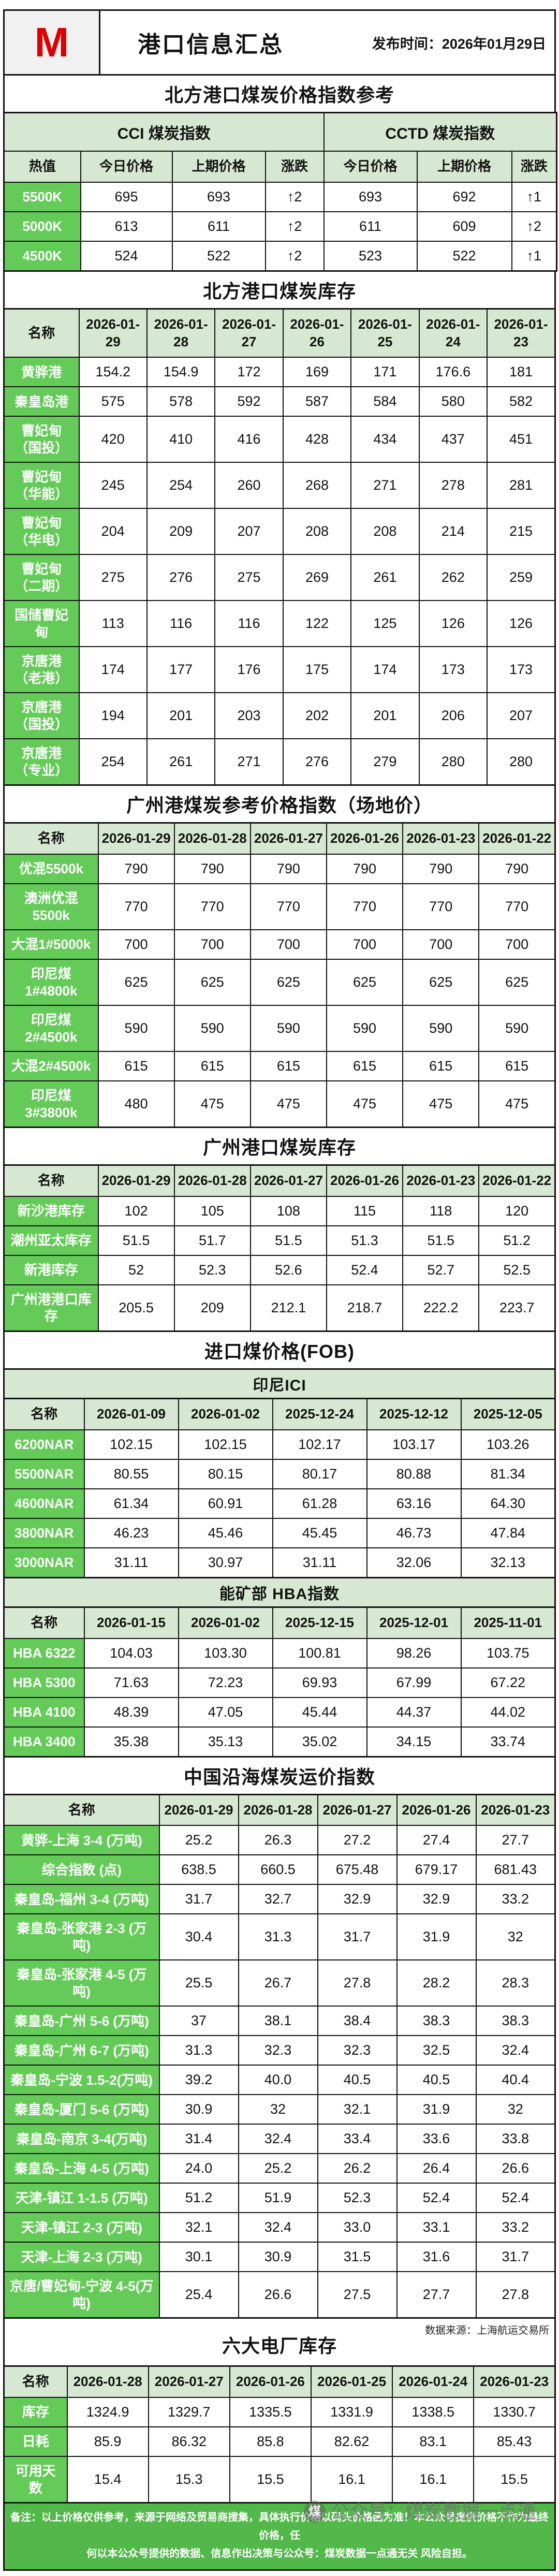 Image resolution: width=559 pixels, height=2576 pixels. I want to click on row-label: 秦皇岛-广州 5-6 (万吨), so click(82, 2022).